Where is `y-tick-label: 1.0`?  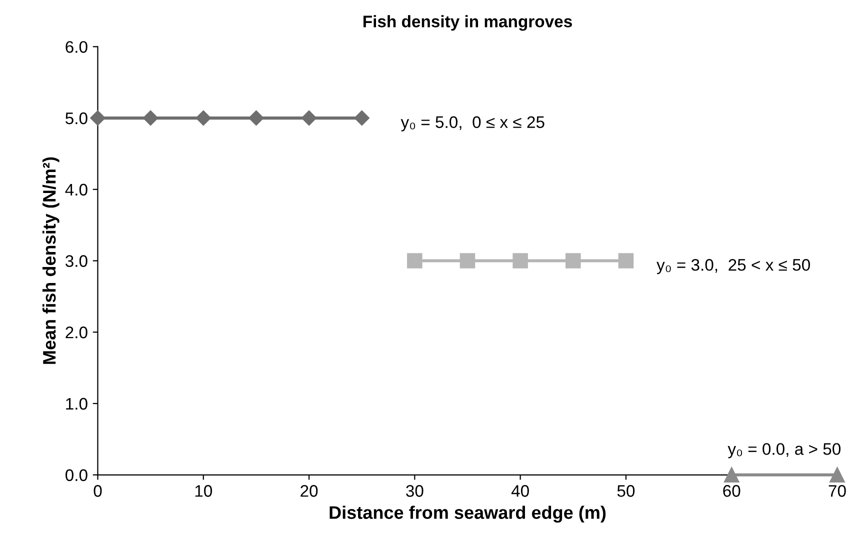
y-tick-label: 1.0 is located at coordinates (77, 404).